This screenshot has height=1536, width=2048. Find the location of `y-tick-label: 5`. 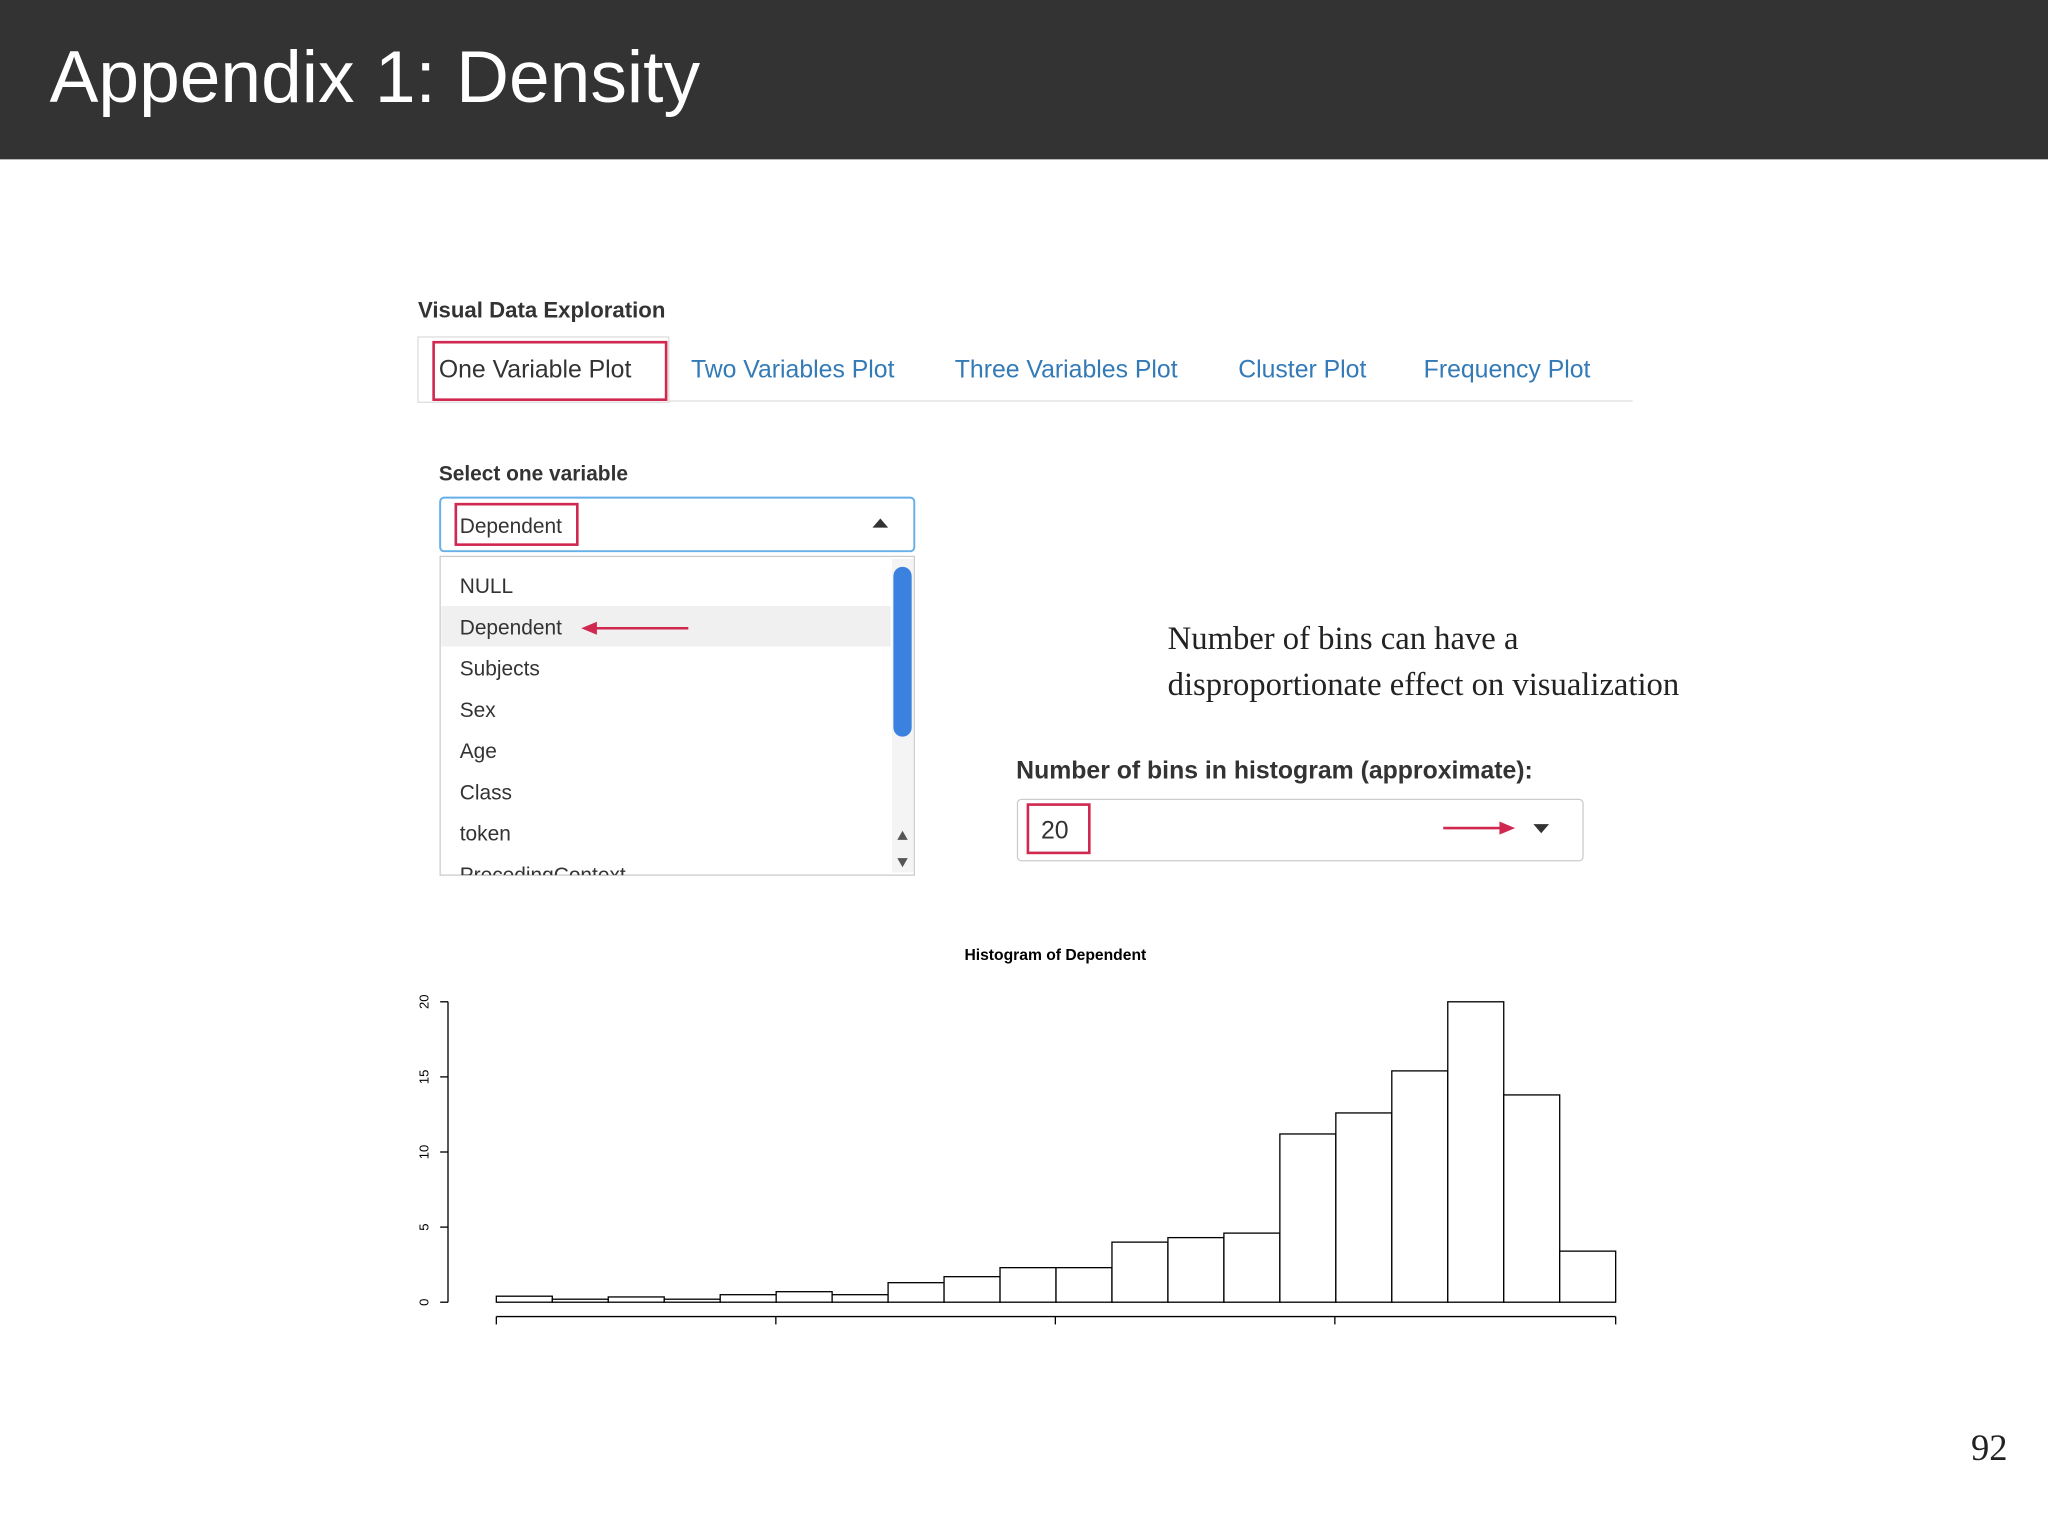

y-tick-label: 5 is located at coordinates (423, 1226).